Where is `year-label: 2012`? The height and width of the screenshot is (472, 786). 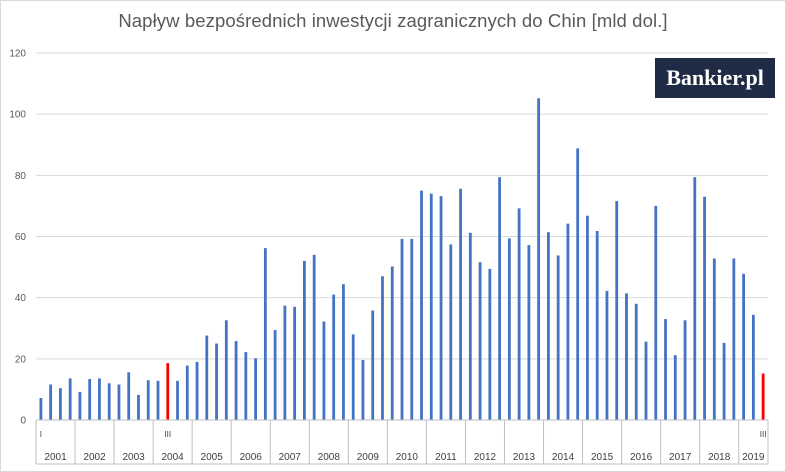
year-label: 2012 is located at coordinates (485, 457).